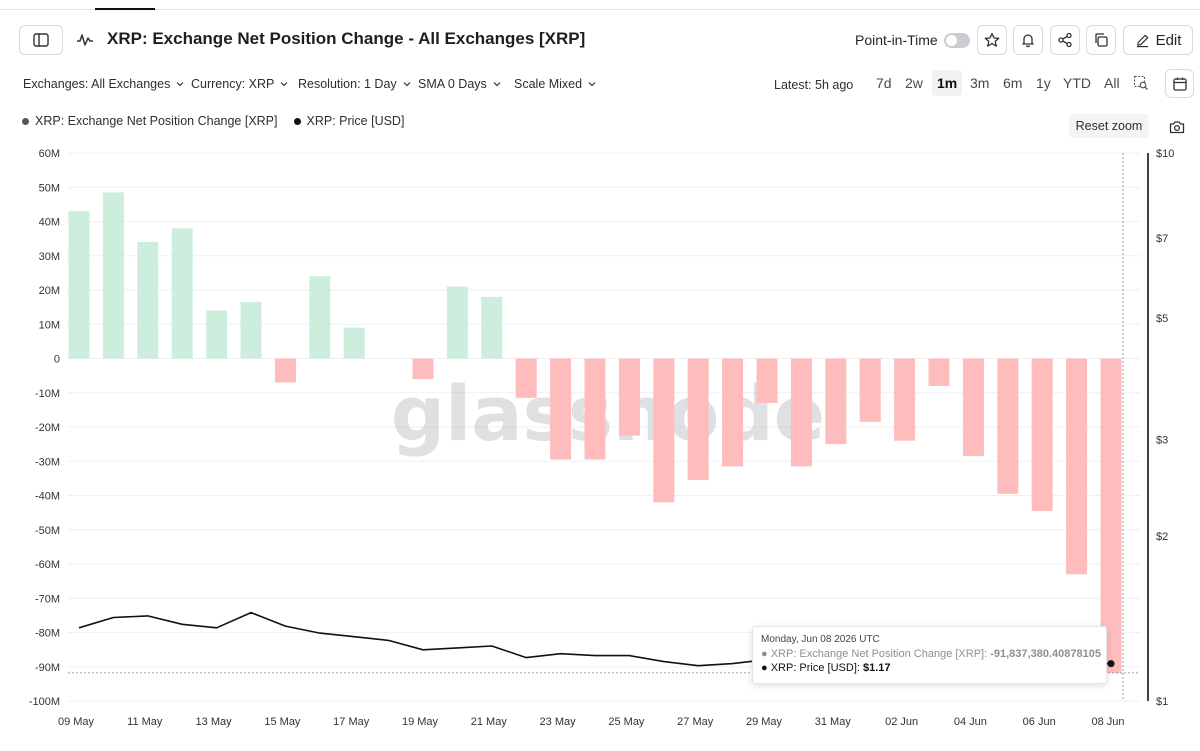 The height and width of the screenshot is (751, 1200). What do you see at coordinates (1039, 722) in the screenshot?
I see `x-axis-tick-label: 06 Jun` at bounding box center [1039, 722].